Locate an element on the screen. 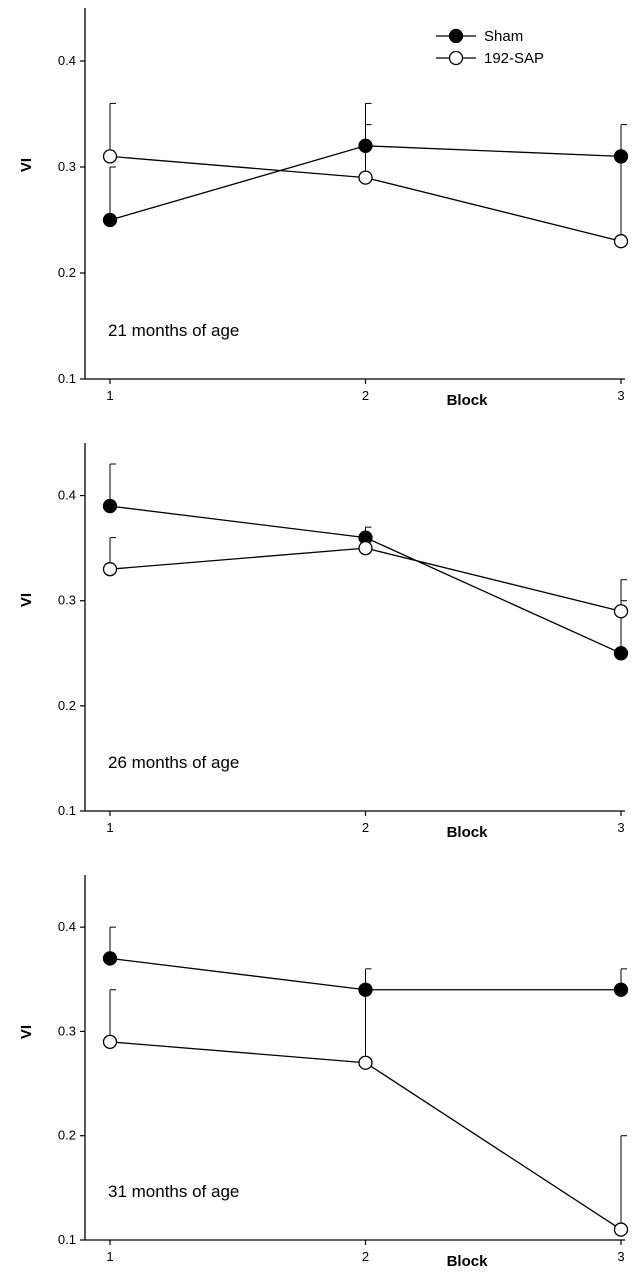 The height and width of the screenshot is (1277, 635). legend-label: 192-SAP is located at coordinates (514, 58).